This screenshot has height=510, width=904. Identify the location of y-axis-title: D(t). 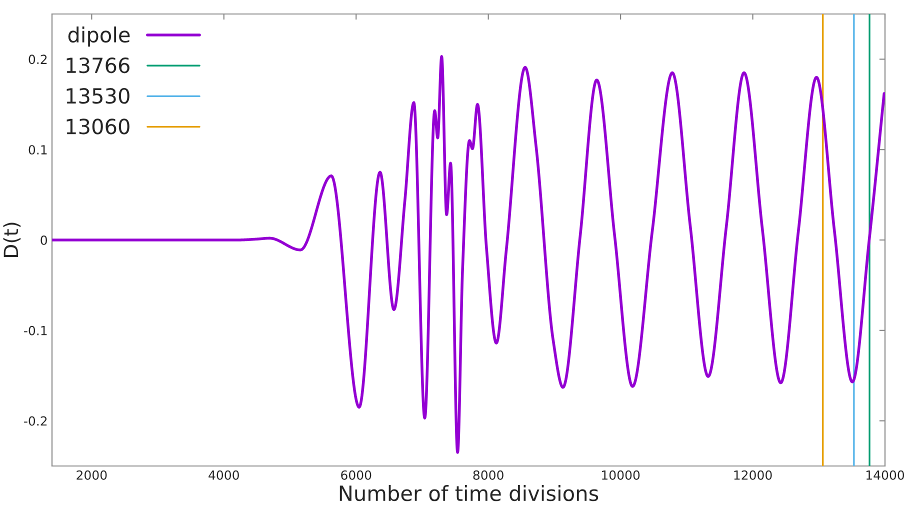
(12, 239).